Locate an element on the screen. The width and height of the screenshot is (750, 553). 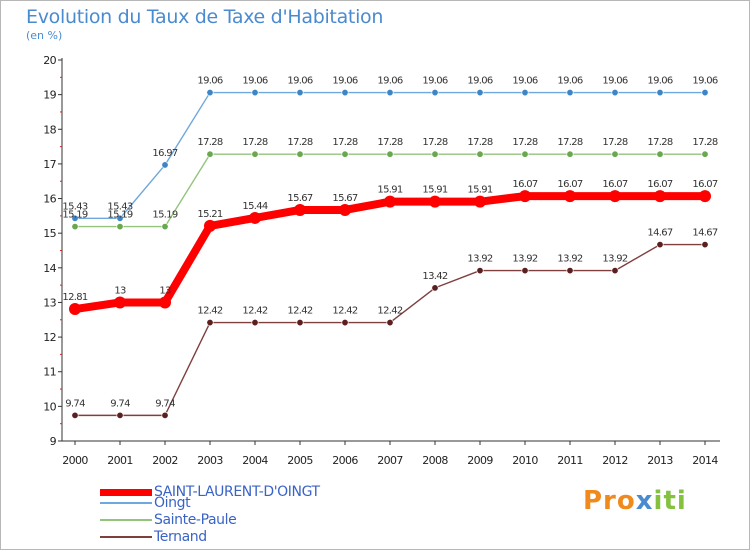
x-tick-label: 2011 is located at coordinates (570, 460).